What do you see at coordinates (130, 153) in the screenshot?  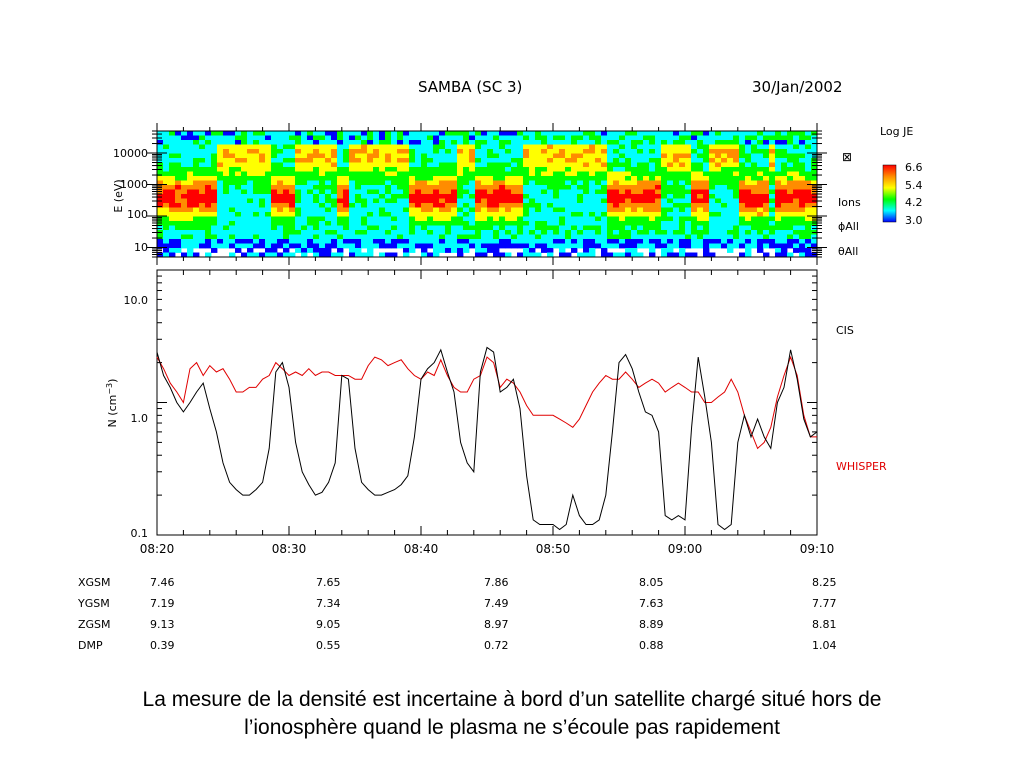 I see `spectrogram-ytick-10000: 10000` at bounding box center [130, 153].